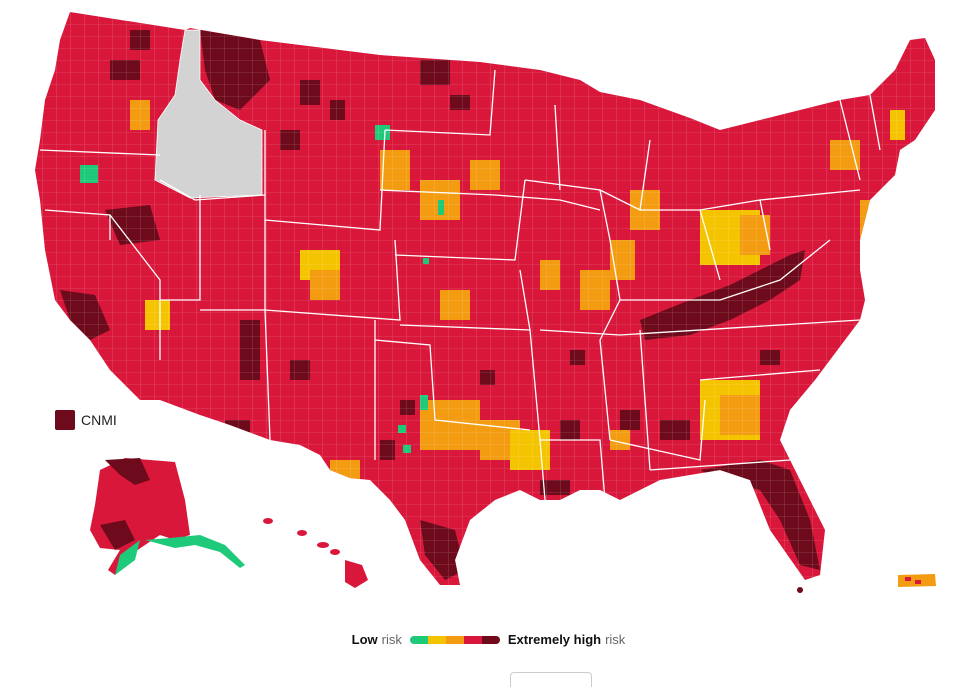 The width and height of the screenshot is (977, 687). Describe the element at coordinates (436, 639) in the screenshot. I see `legend-swatch-moderate` at that location.